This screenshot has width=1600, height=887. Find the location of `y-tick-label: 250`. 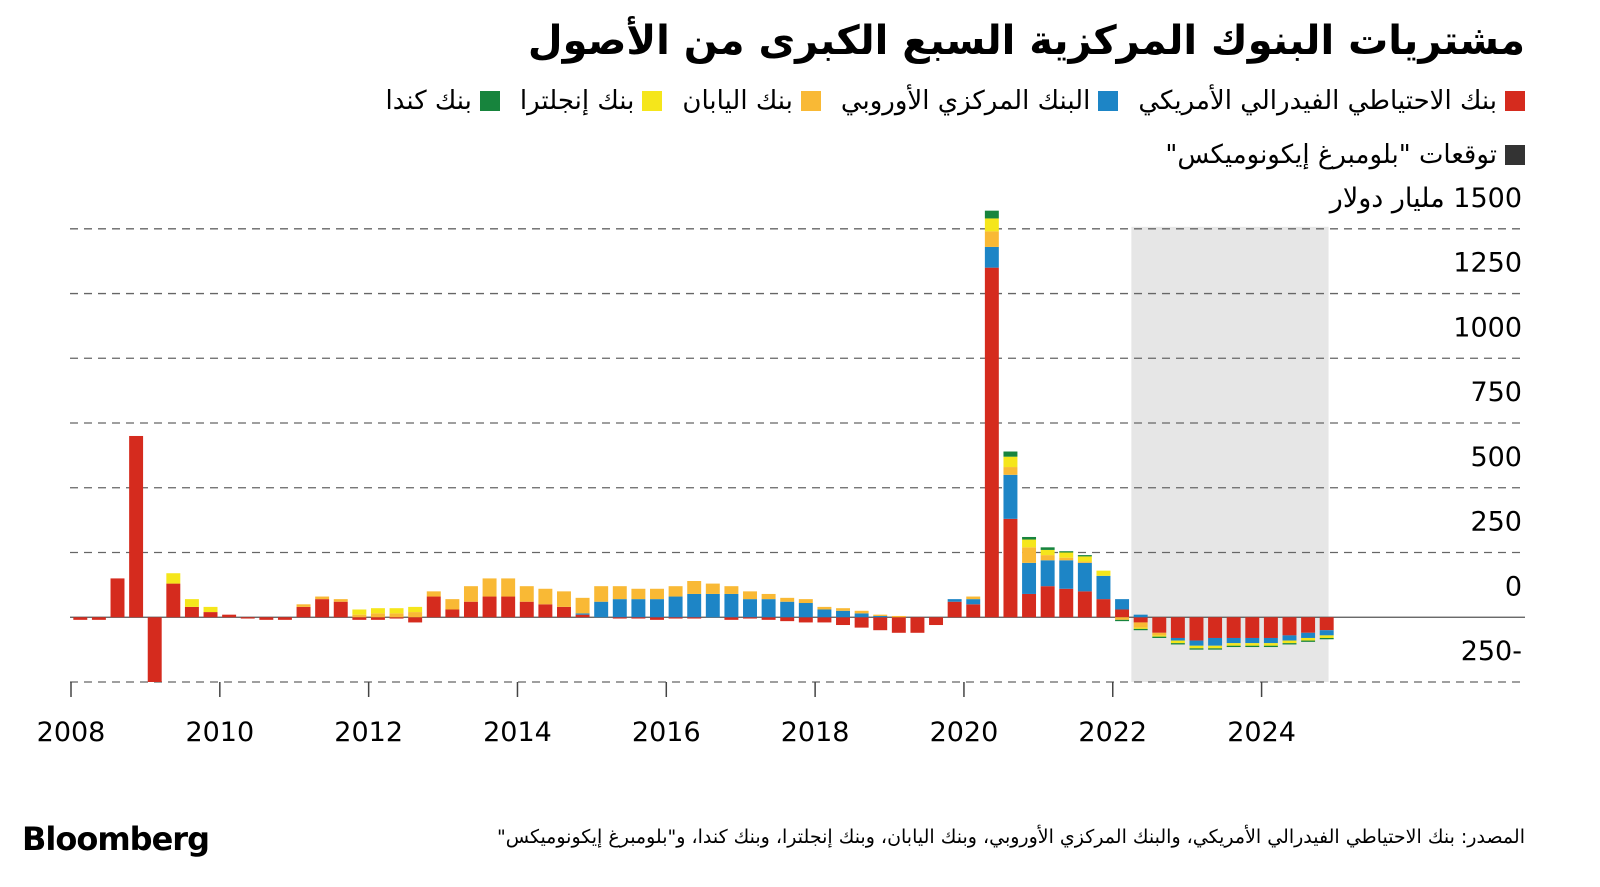

y-tick-label: 250 is located at coordinates (1496, 522).